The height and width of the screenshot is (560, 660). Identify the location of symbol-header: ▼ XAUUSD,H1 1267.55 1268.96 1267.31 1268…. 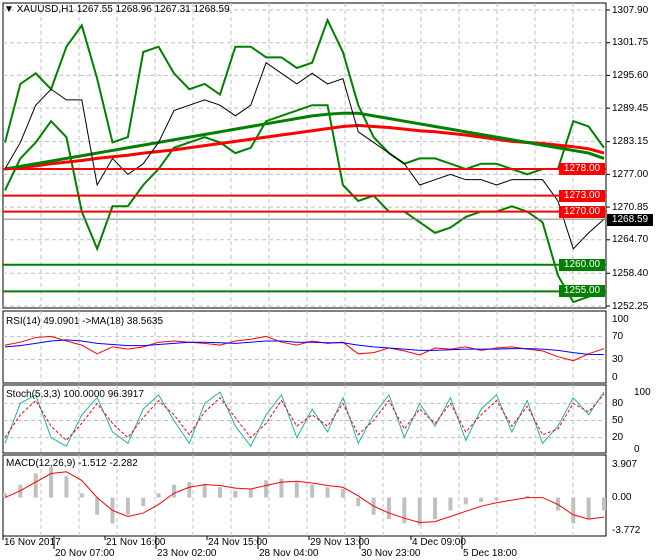
(117, 9).